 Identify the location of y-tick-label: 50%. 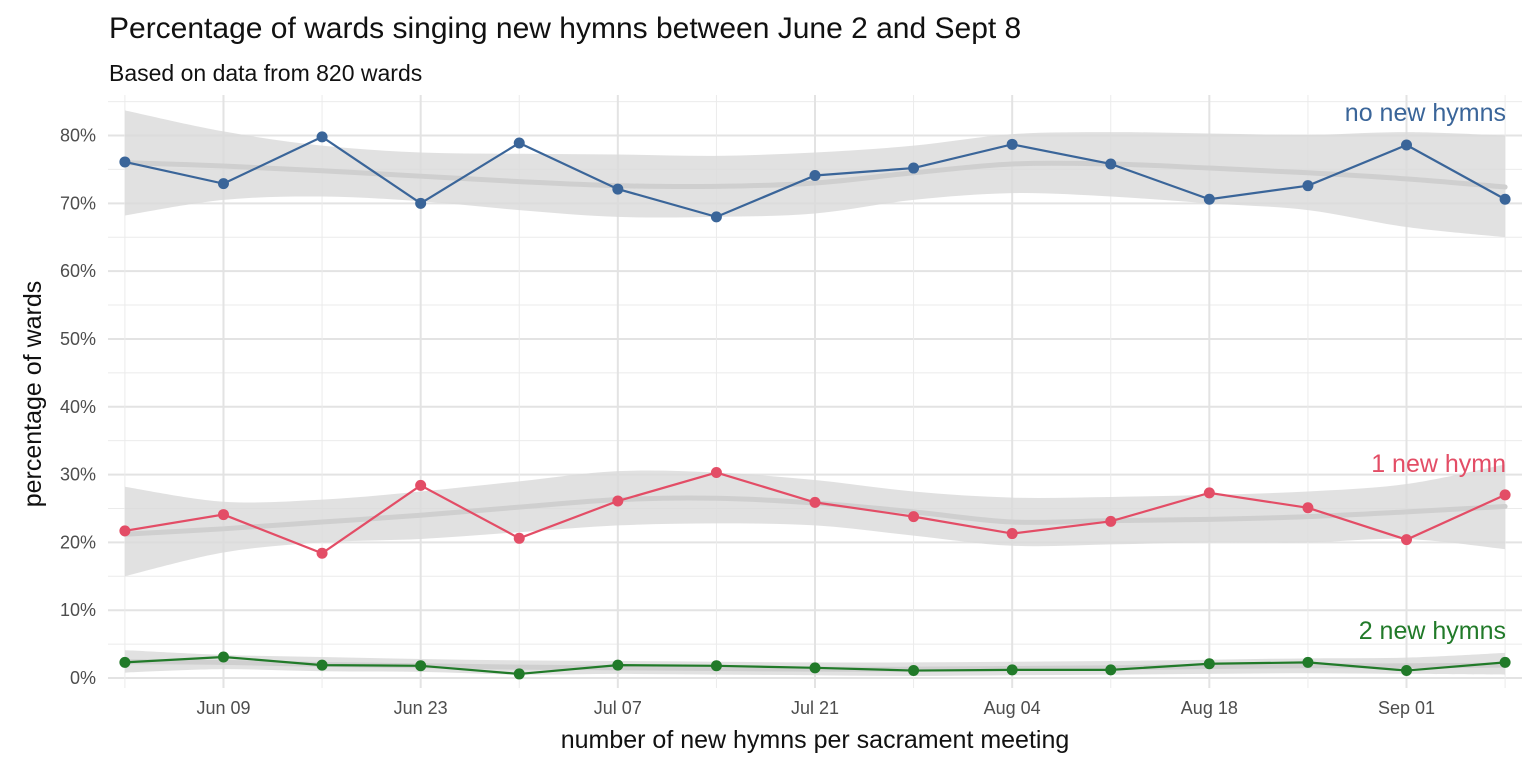
(78, 339).